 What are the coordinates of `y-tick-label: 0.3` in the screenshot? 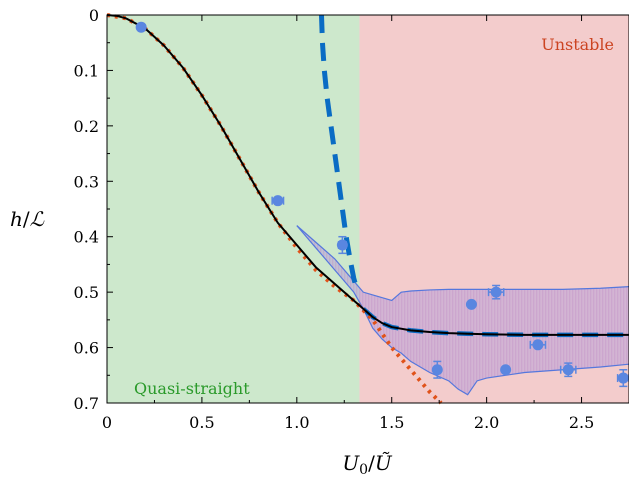 It's located at (86, 181).